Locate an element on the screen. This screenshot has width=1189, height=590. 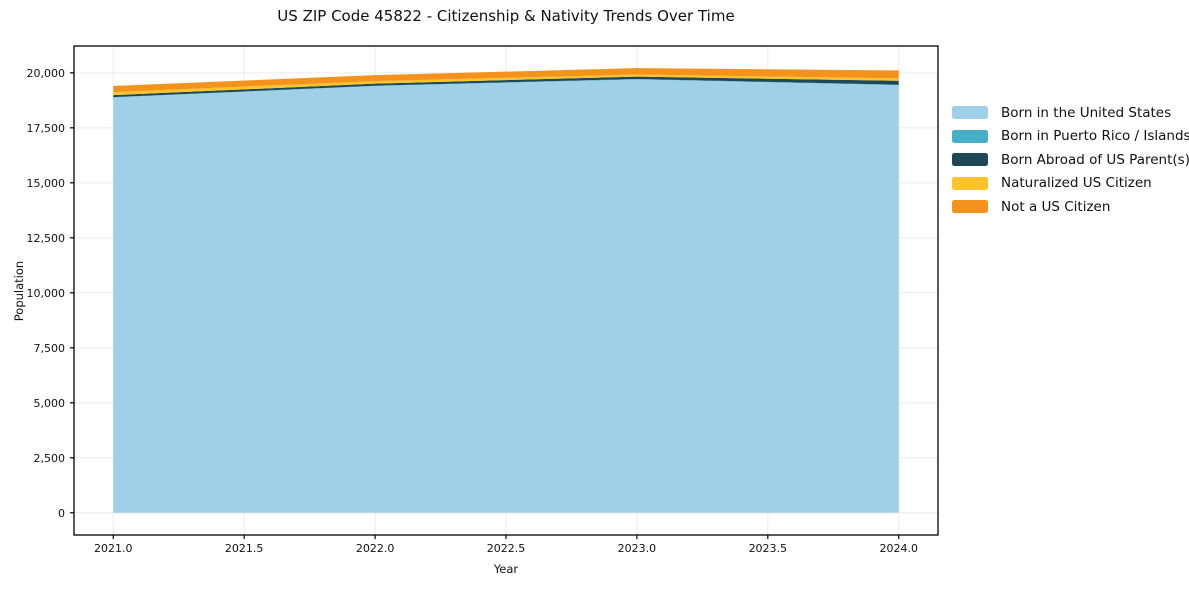
legend-item: Born Abroad of US Parent(s) is located at coordinates (1070, 160).